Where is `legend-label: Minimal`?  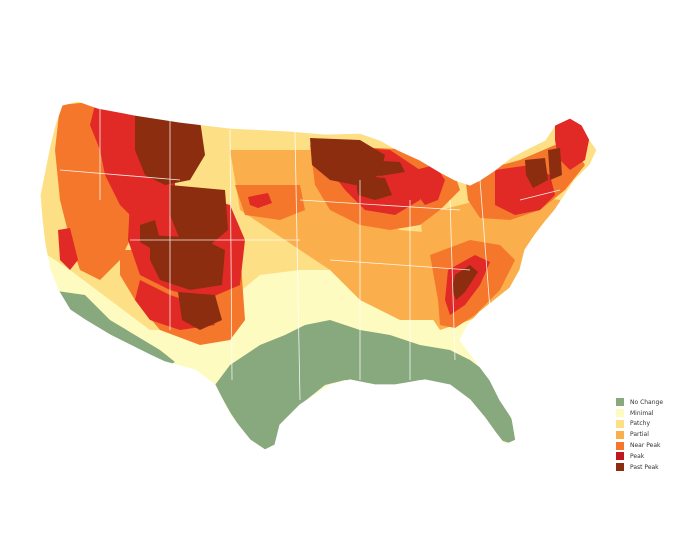
legend-label: Minimal is located at coordinates (642, 413).